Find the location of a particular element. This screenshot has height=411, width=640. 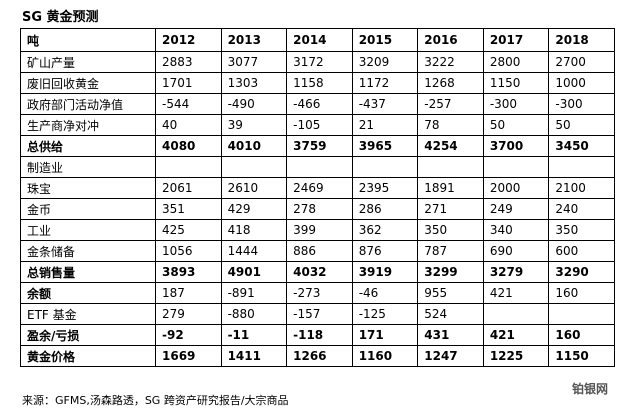

row-label: 盈余/亏损 is located at coordinates (88, 335).